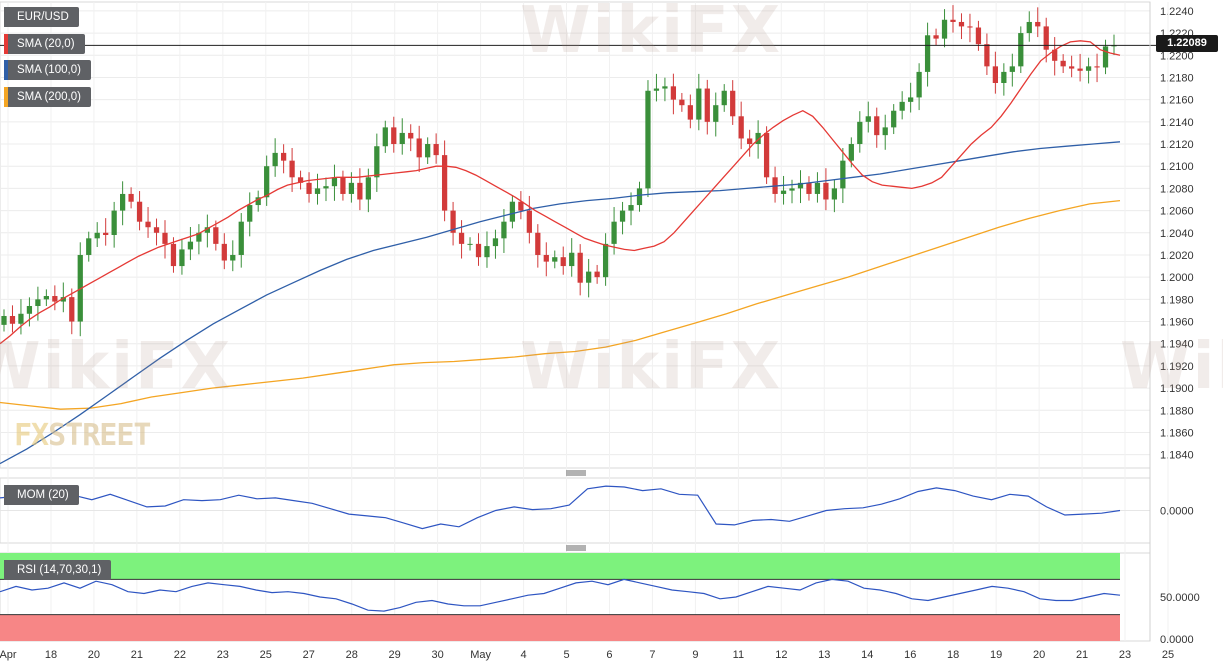 The height and width of the screenshot is (672, 1223). Describe the element at coordinates (58, 570) in the screenshot. I see `legend-rsi: RSI (14,70,30,1)` at that location.